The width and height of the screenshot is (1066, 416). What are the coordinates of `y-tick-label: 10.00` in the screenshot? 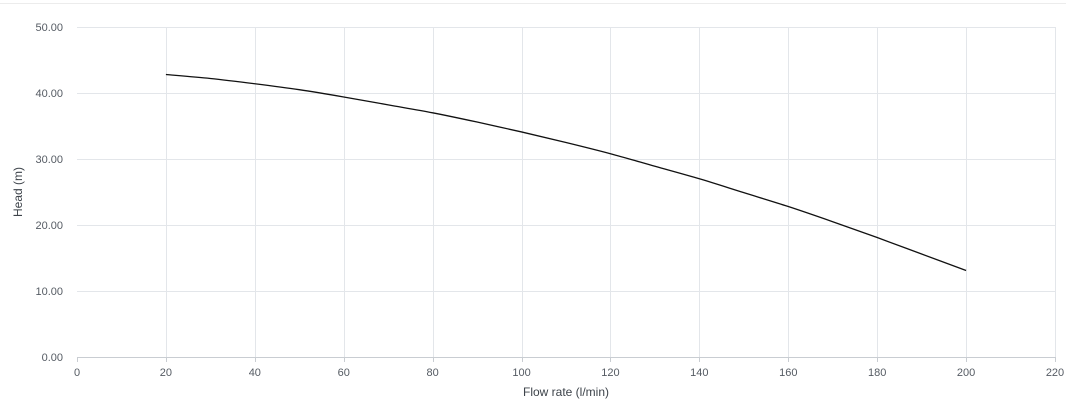 It's located at (49, 292).